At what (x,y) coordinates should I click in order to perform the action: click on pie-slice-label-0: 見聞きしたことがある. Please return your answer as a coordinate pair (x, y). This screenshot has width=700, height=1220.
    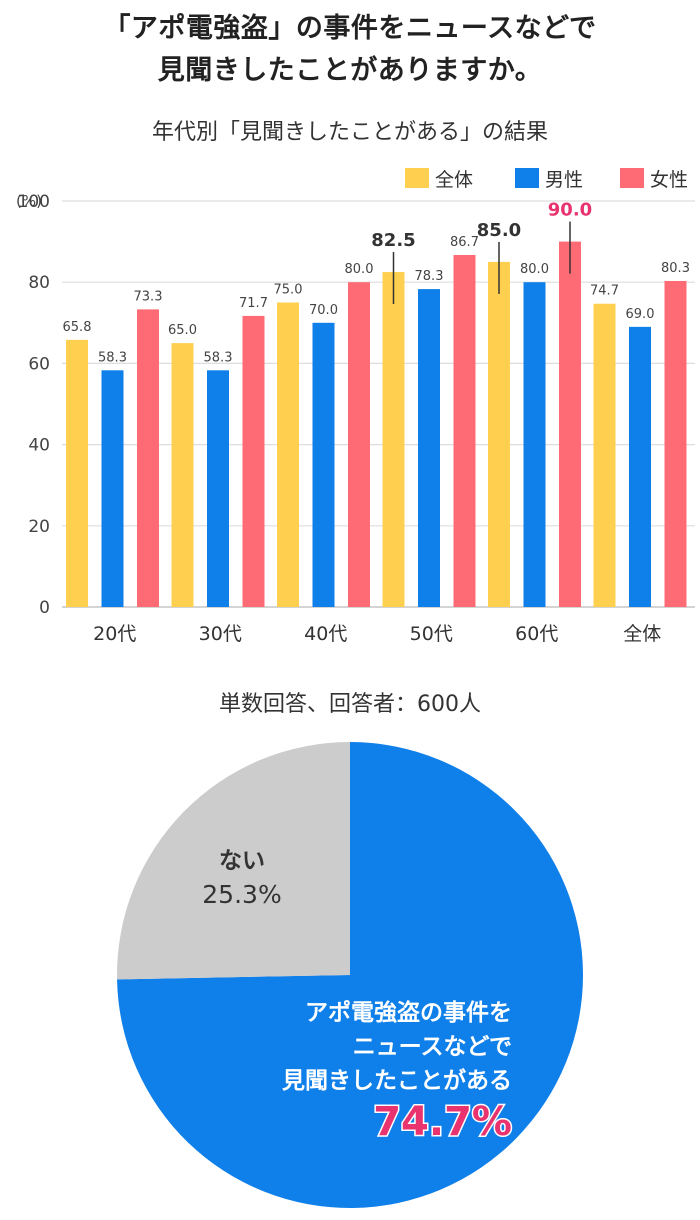
    Looking at the image, I should click on (397, 1080).